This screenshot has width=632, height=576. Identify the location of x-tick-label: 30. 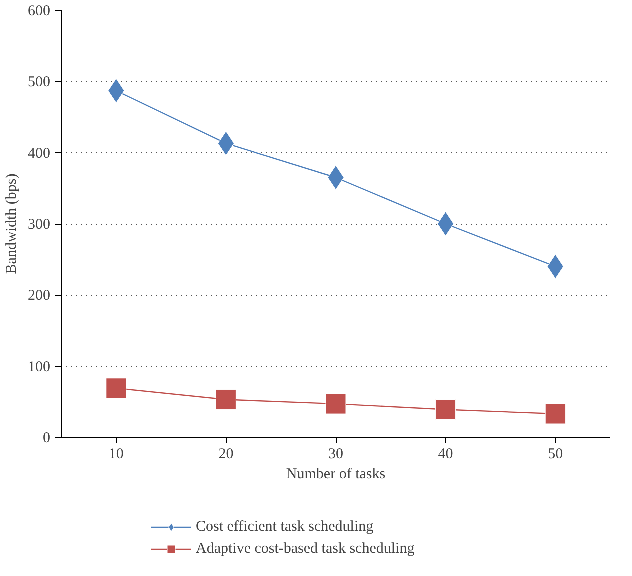
(336, 454).